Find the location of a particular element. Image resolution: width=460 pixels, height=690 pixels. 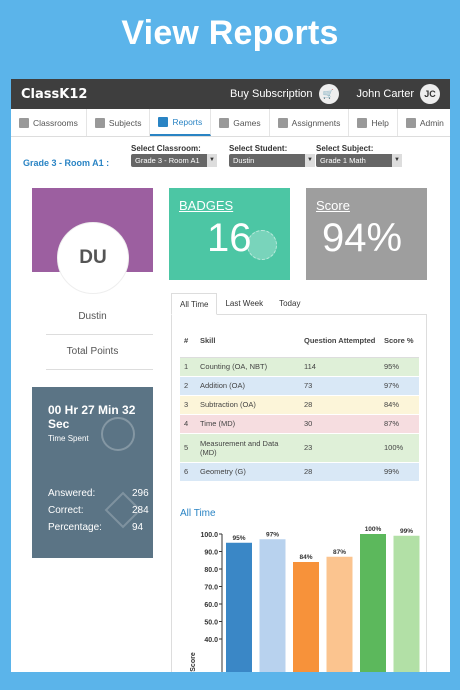

tab-label: Help is located at coordinates (380, 122).